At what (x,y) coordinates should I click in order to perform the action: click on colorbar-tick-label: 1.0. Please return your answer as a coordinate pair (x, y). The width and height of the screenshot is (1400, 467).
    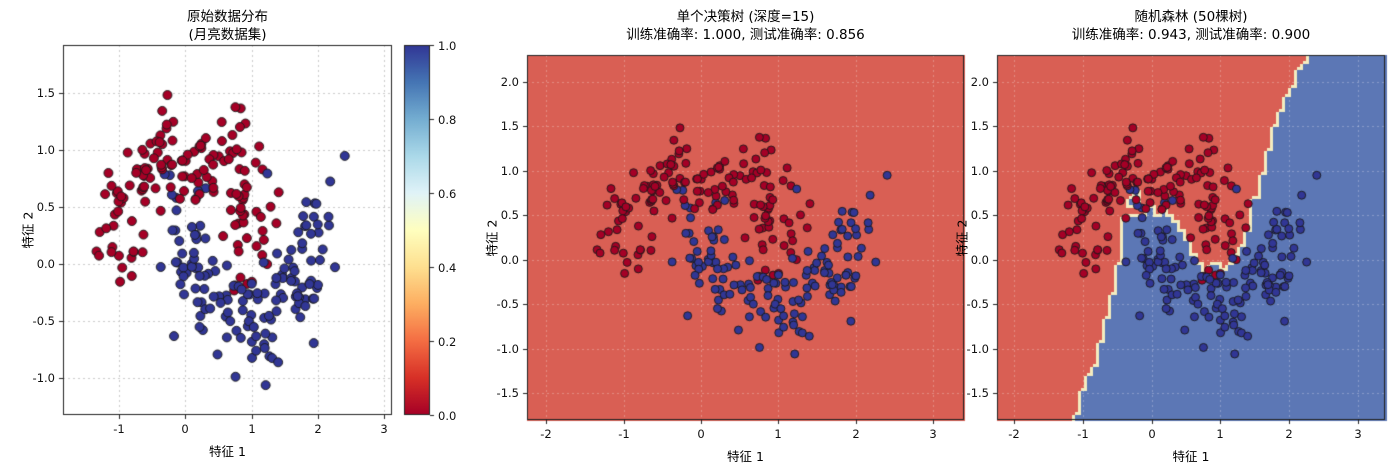
    Looking at the image, I should click on (447, 45).